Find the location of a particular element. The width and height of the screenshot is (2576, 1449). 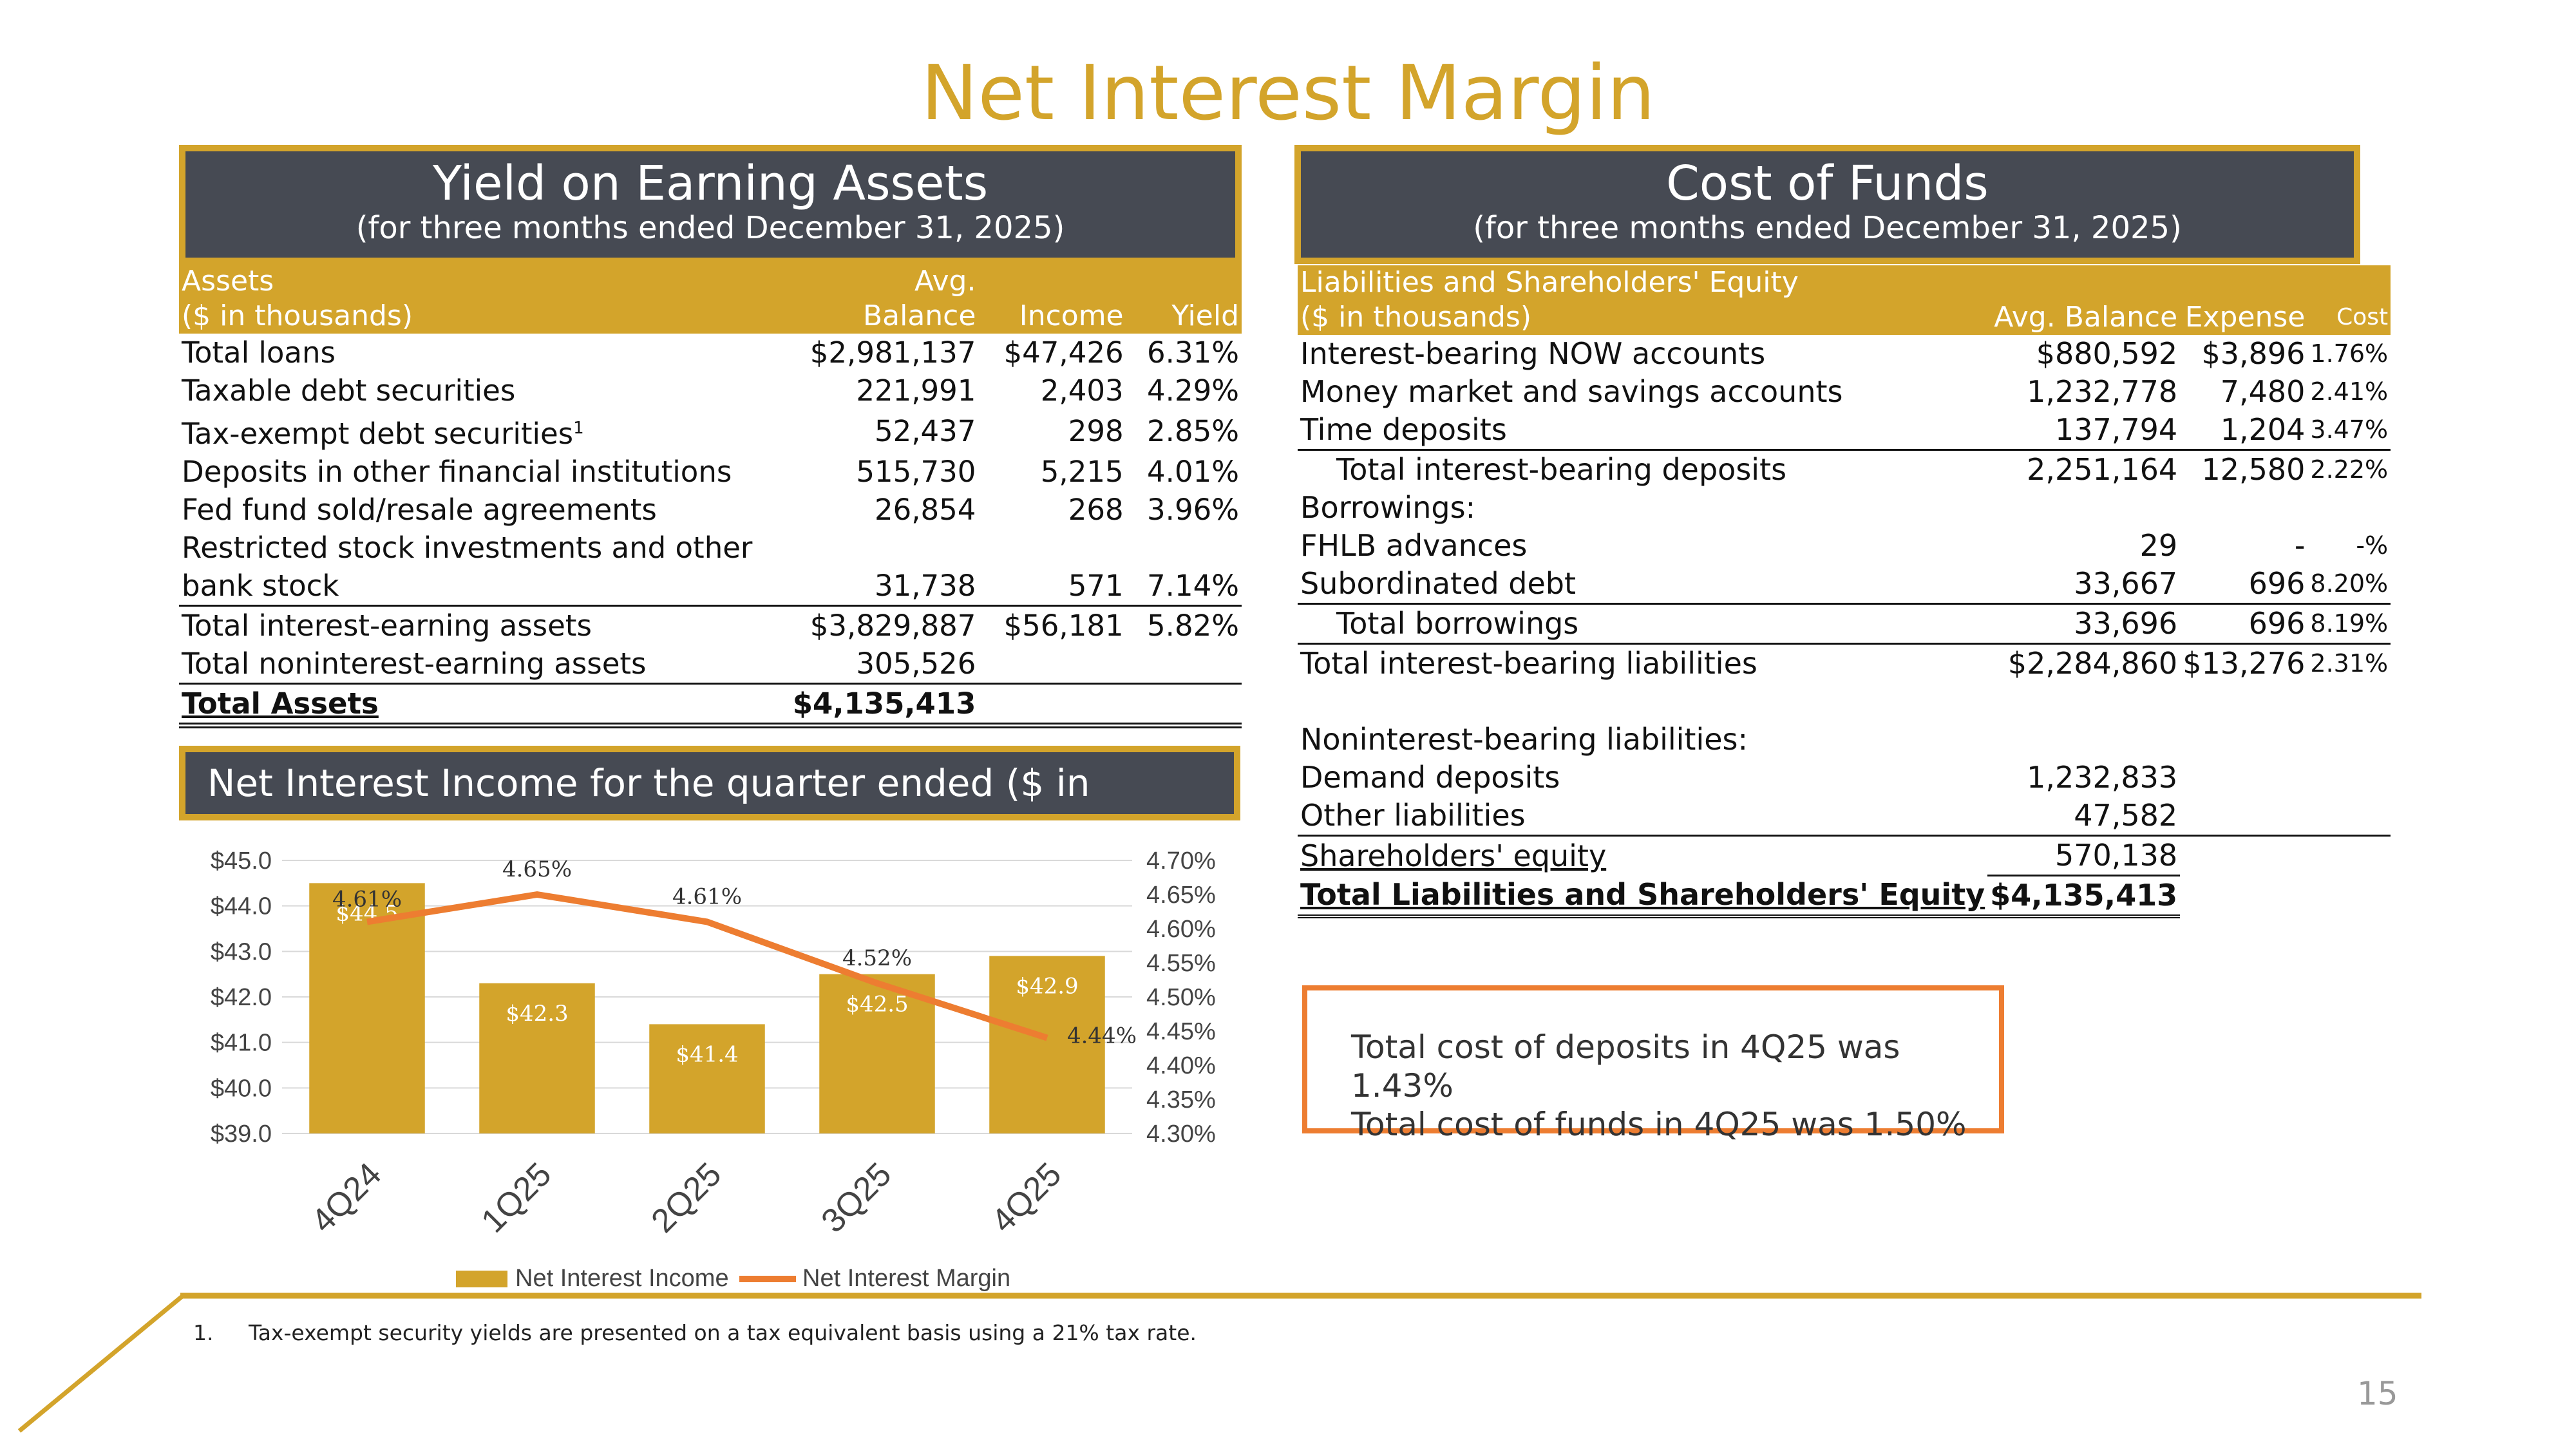

row-balance: 29 is located at coordinates (2158, 545).